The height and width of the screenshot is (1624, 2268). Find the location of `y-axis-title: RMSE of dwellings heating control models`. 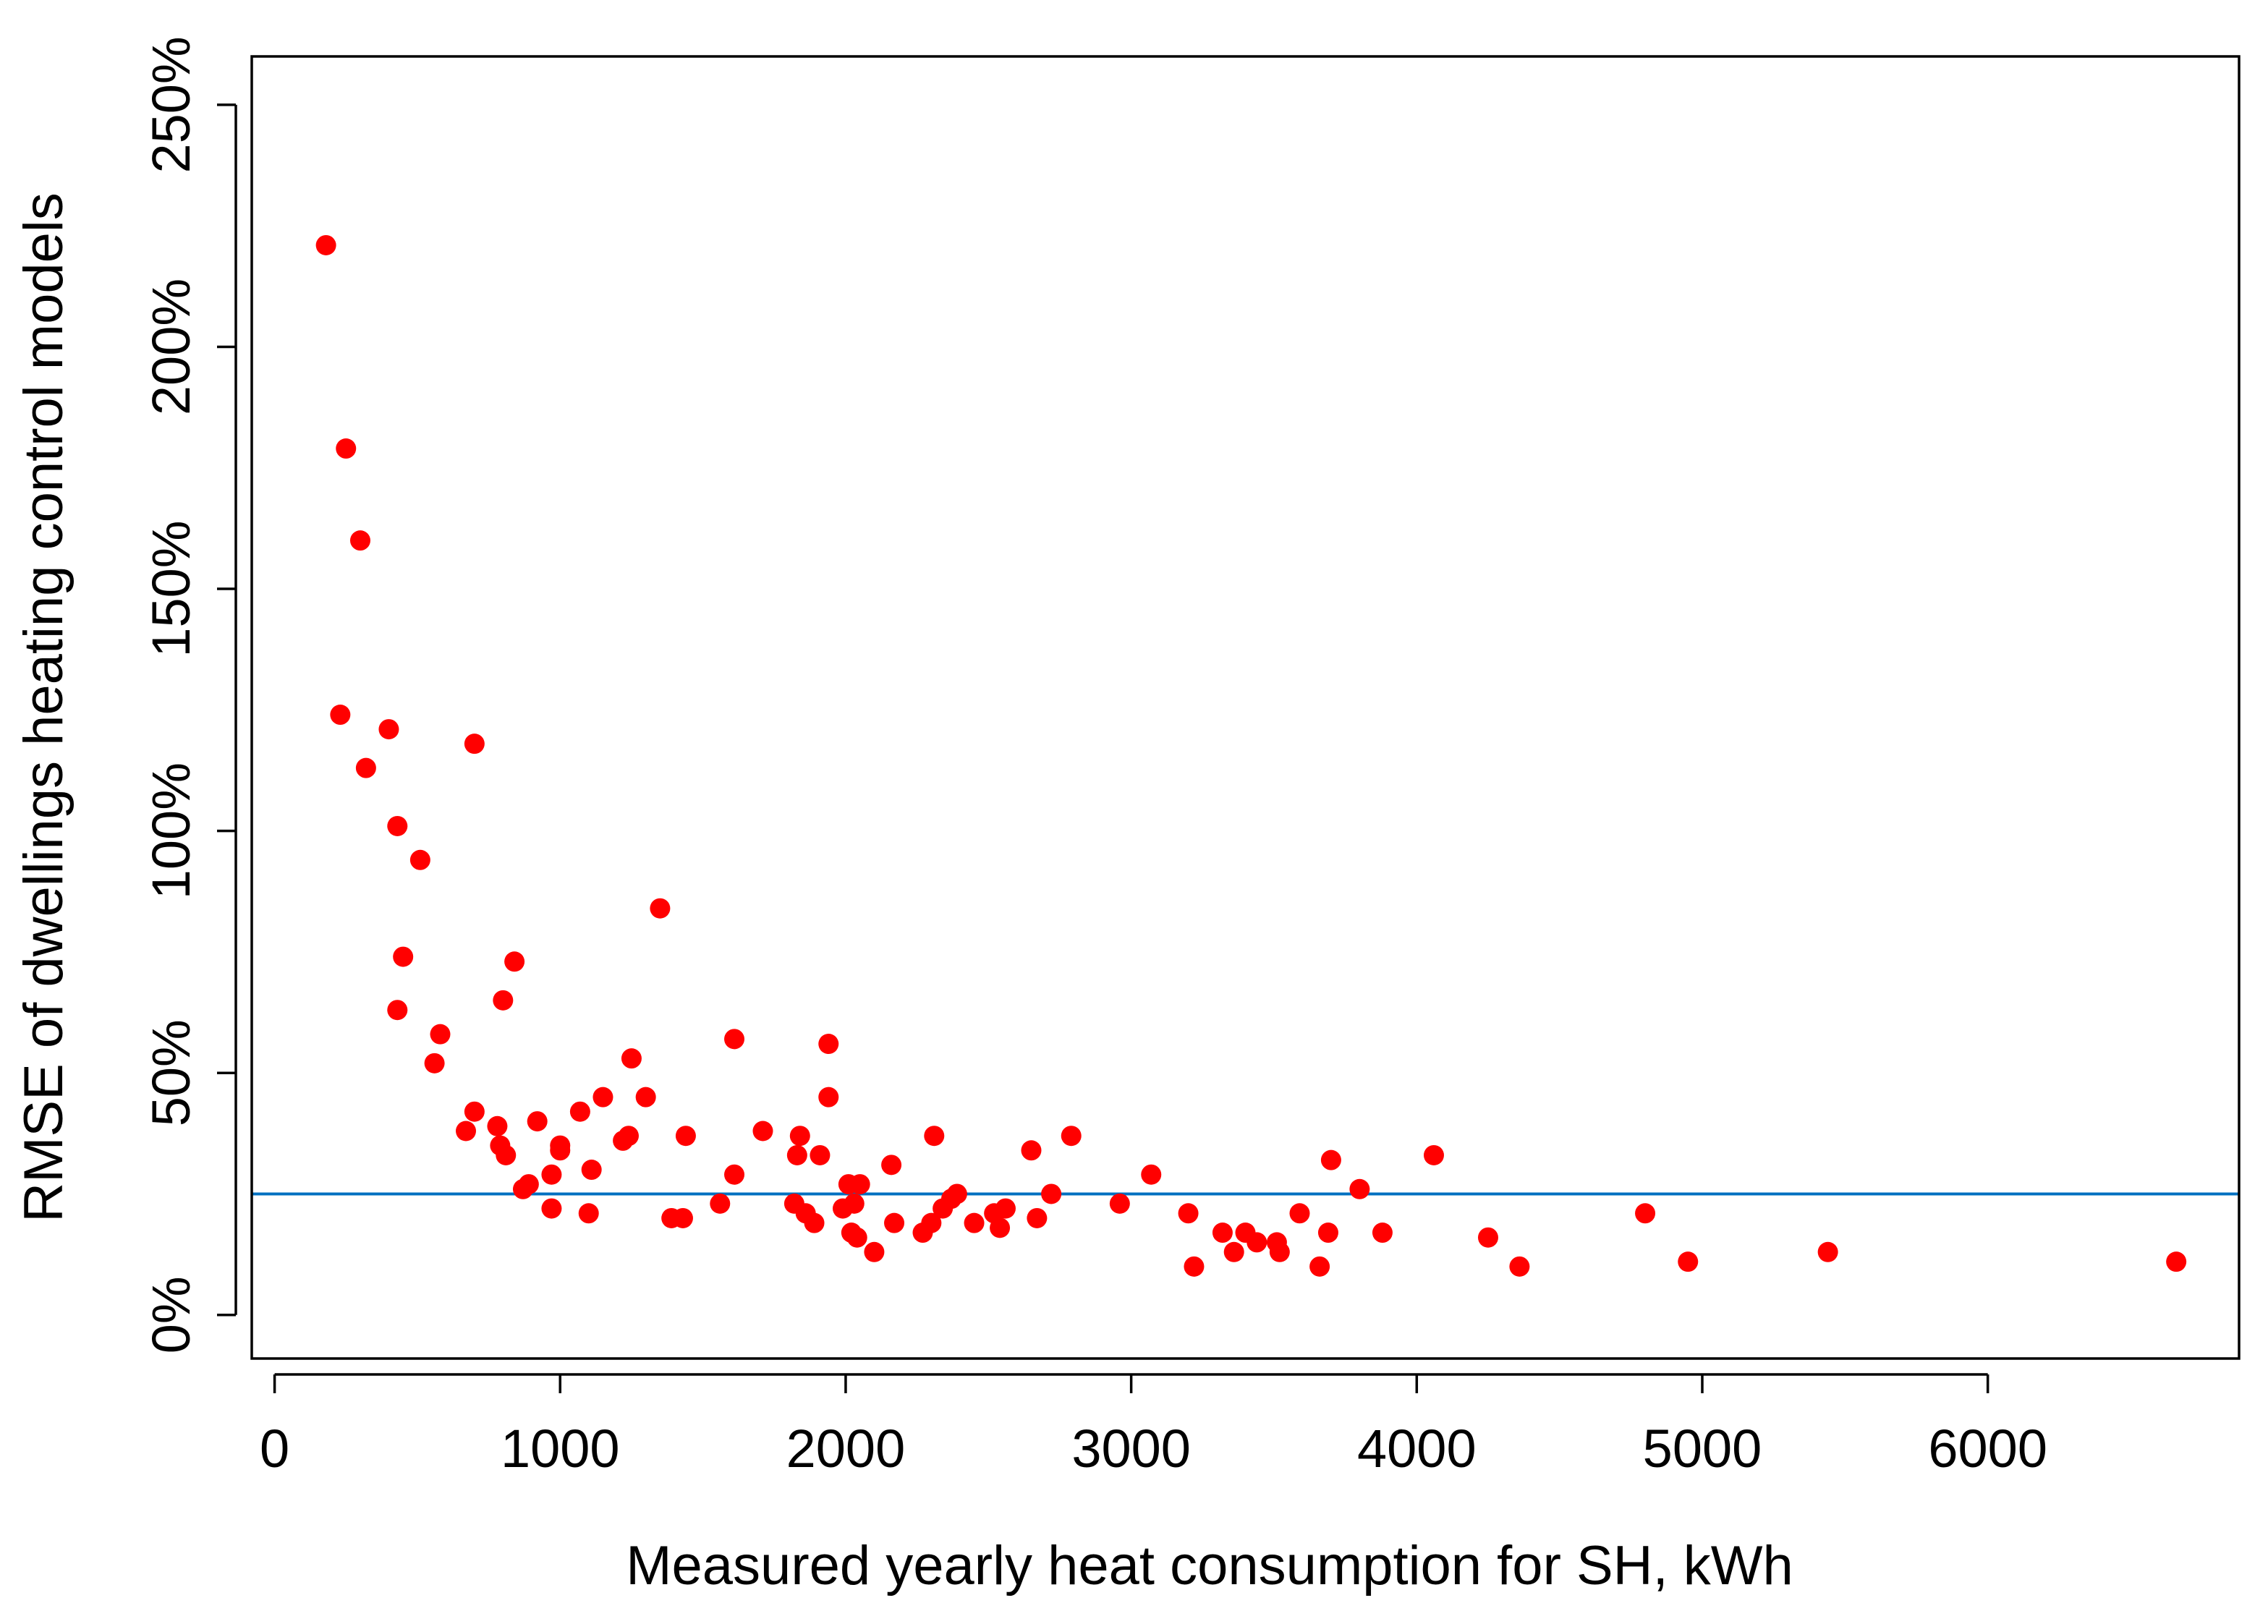

y-axis-title: RMSE of dwellings heating control models is located at coordinates (44, 707).